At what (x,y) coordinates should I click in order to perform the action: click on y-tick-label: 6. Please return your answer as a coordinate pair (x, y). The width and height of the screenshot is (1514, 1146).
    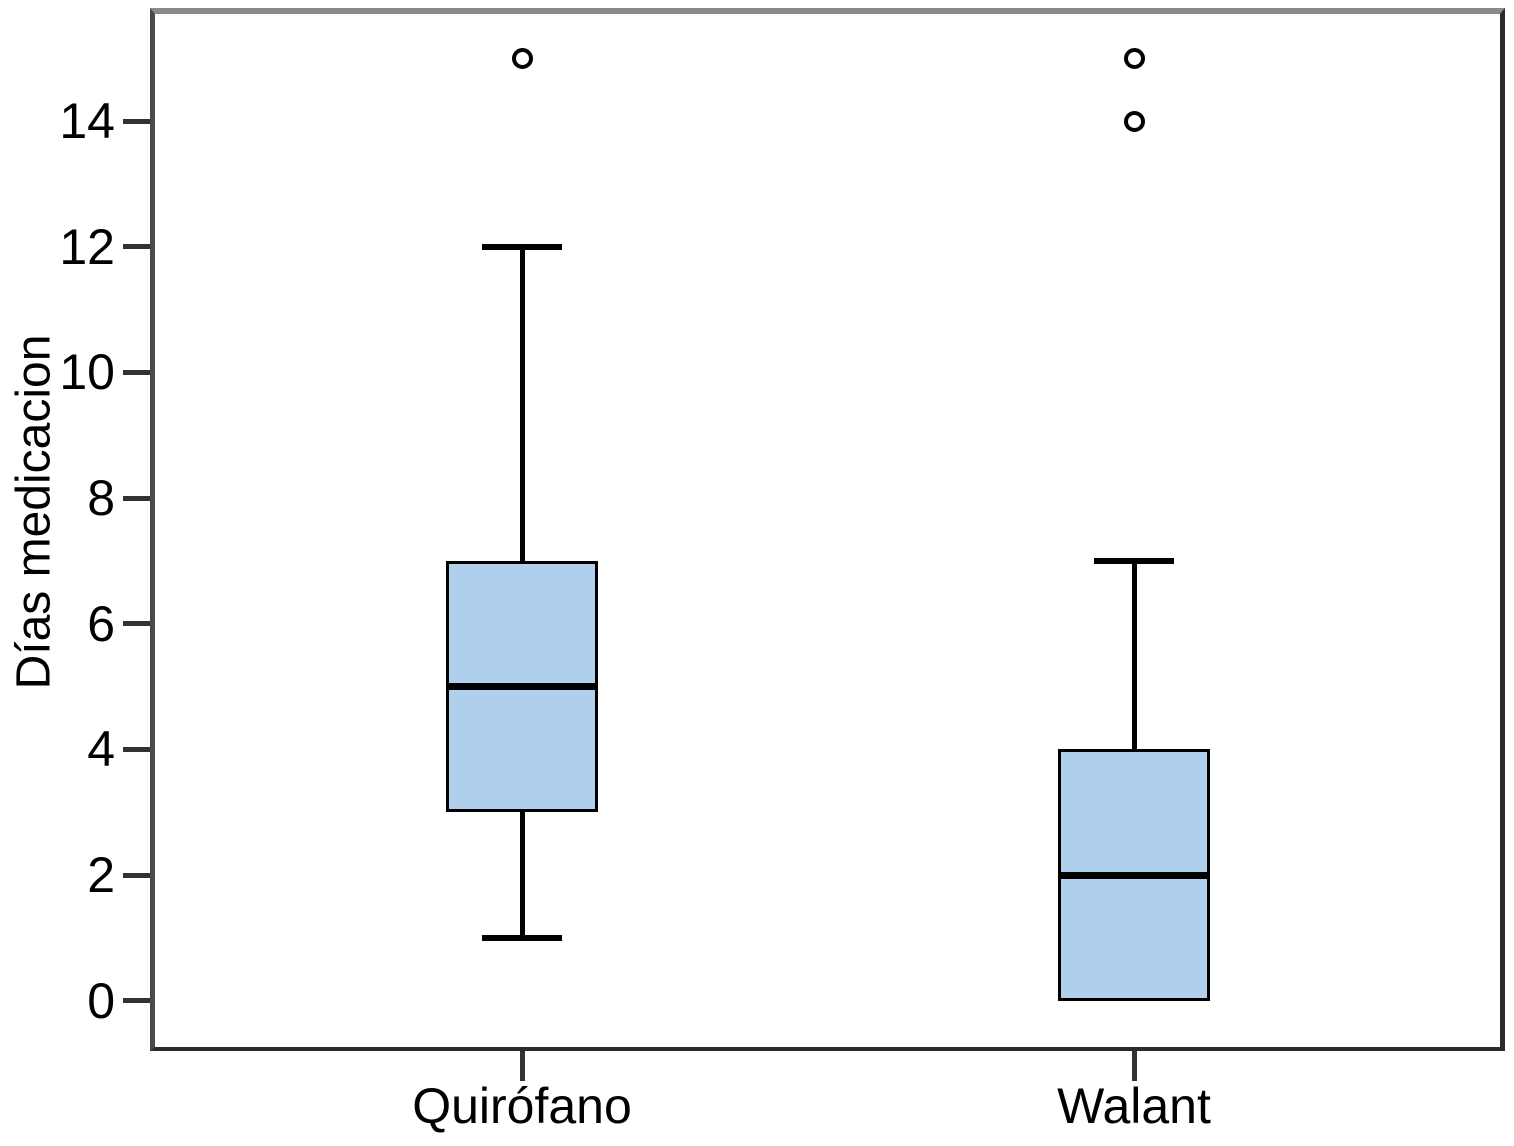
    Looking at the image, I should click on (101, 623).